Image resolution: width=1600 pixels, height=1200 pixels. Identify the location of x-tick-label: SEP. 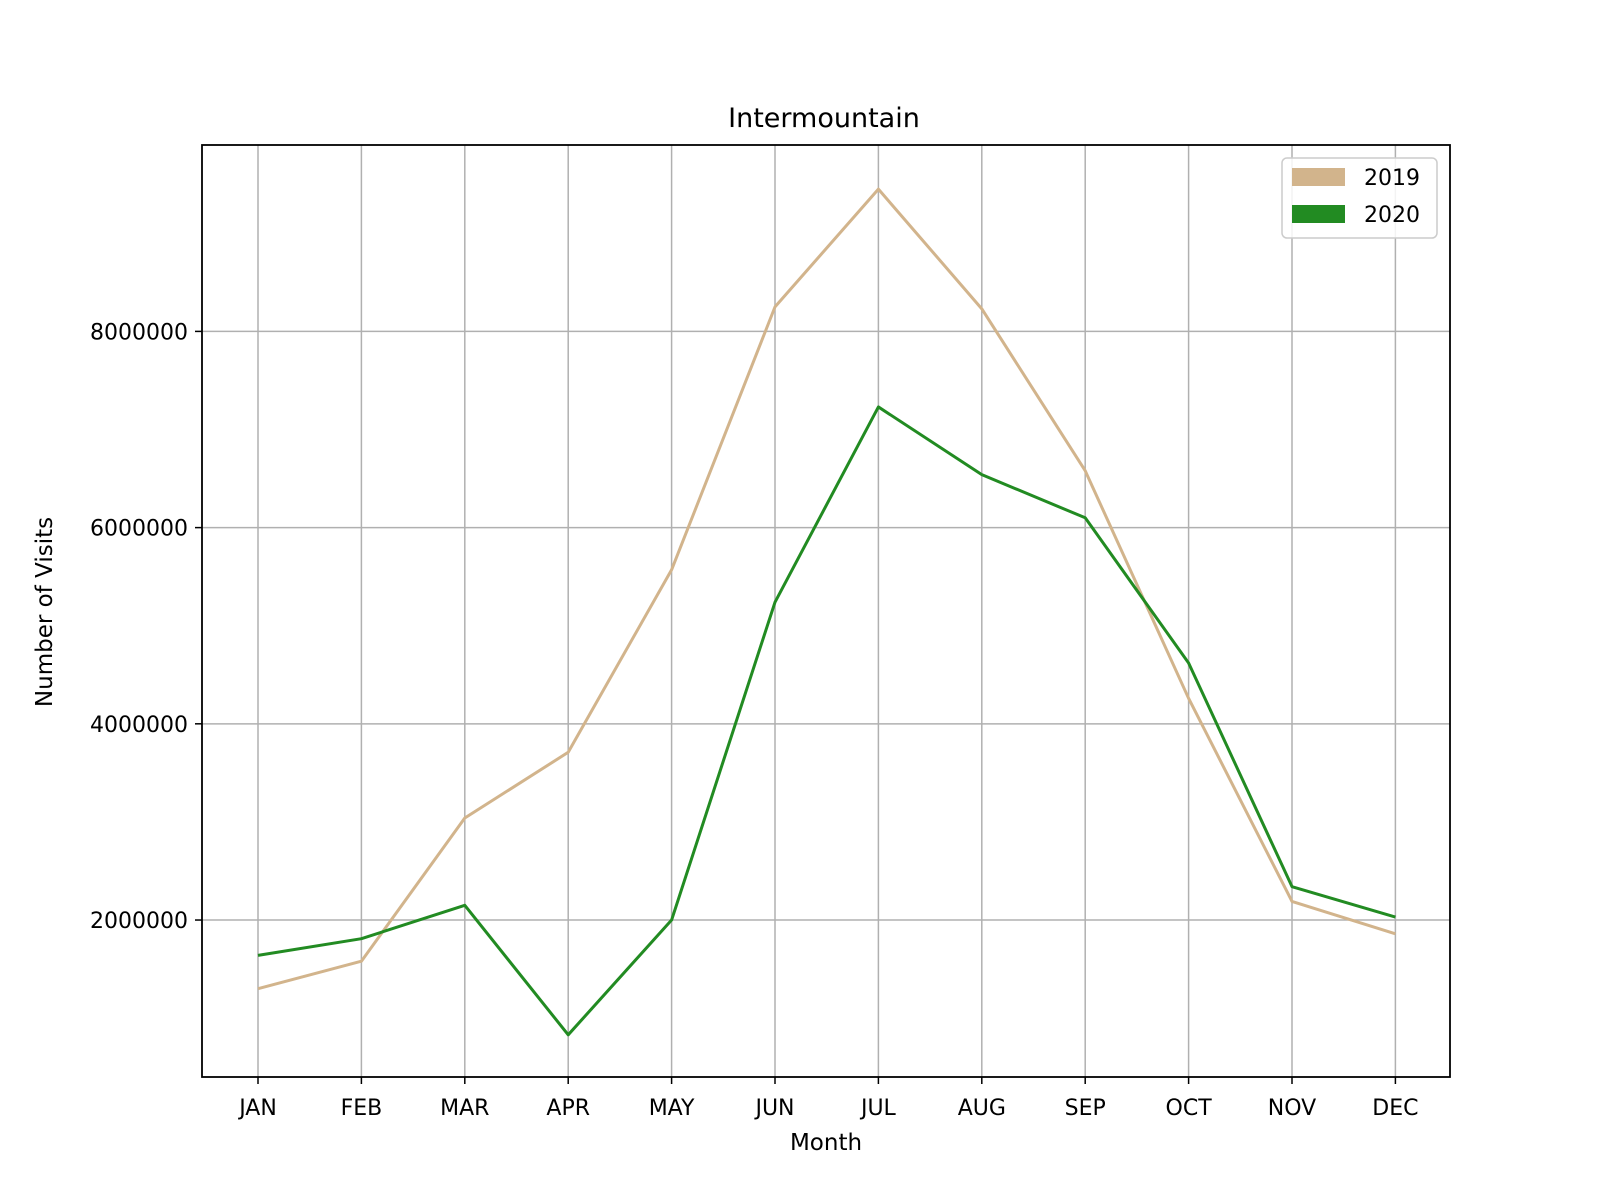
(1085, 1108).